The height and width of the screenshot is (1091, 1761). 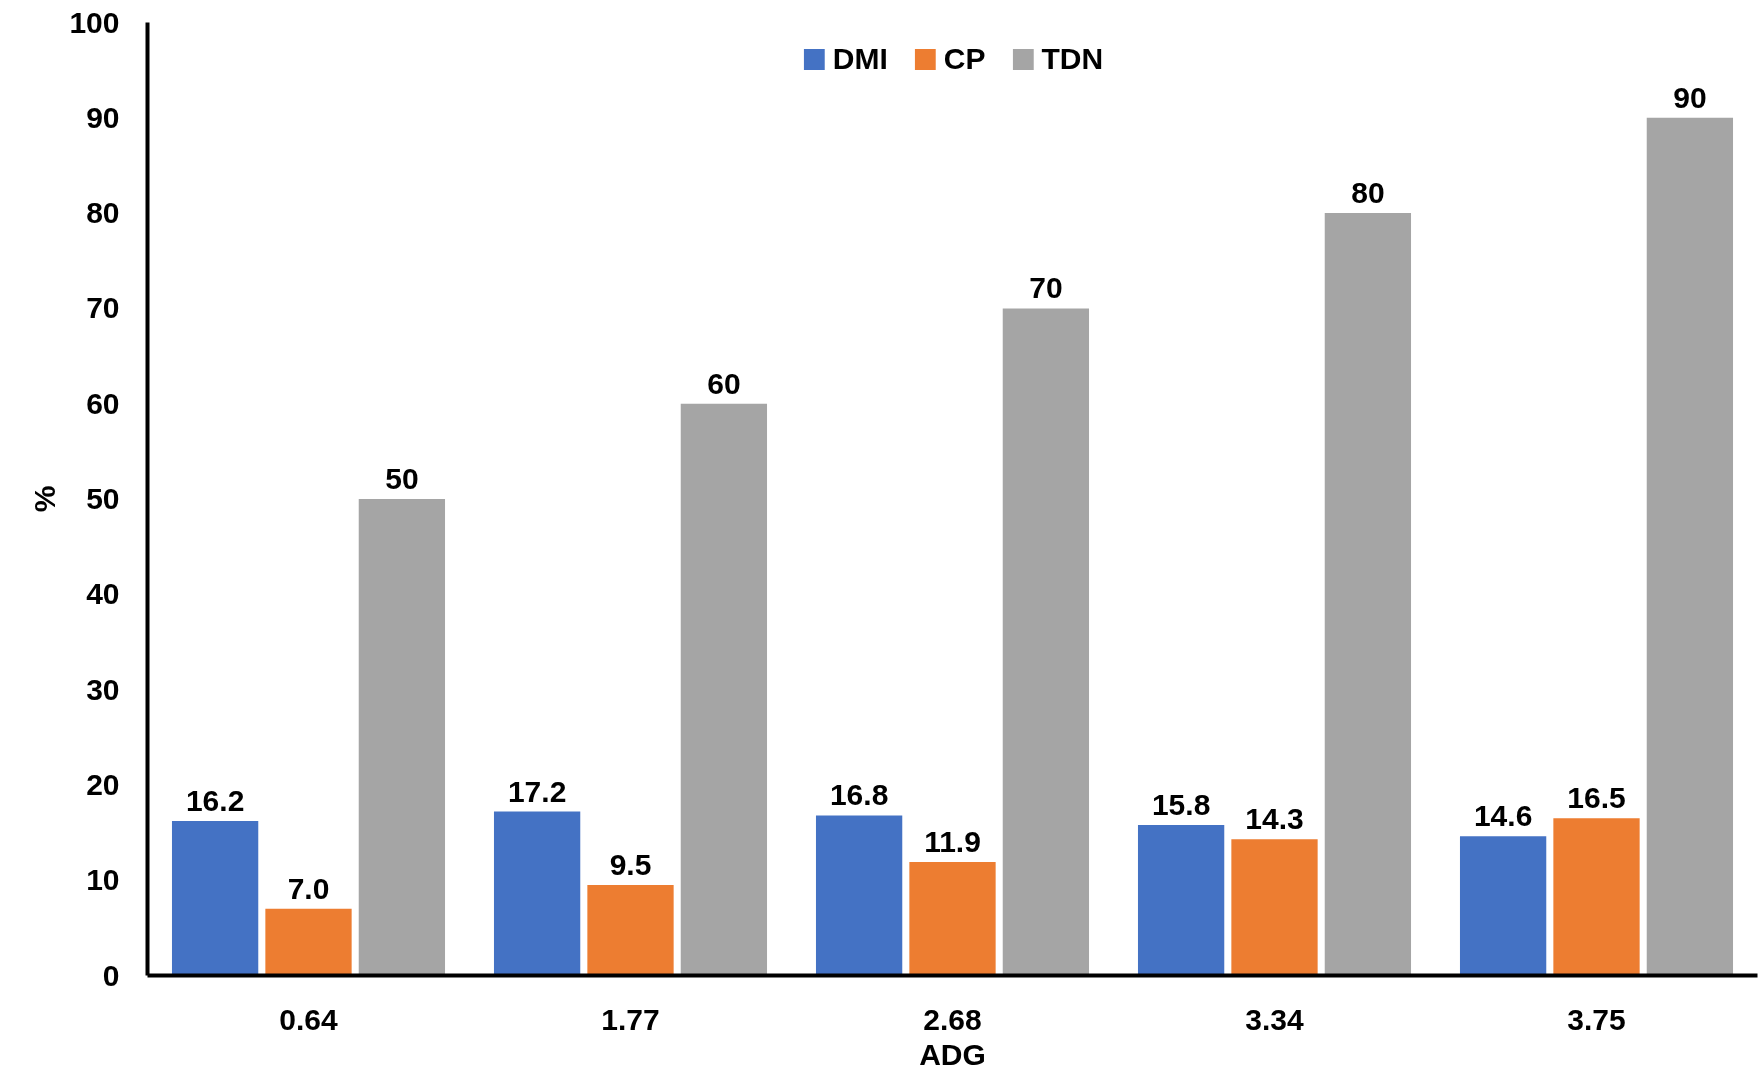 What do you see at coordinates (103, 880) in the screenshot?
I see `y-tick-label: 10` at bounding box center [103, 880].